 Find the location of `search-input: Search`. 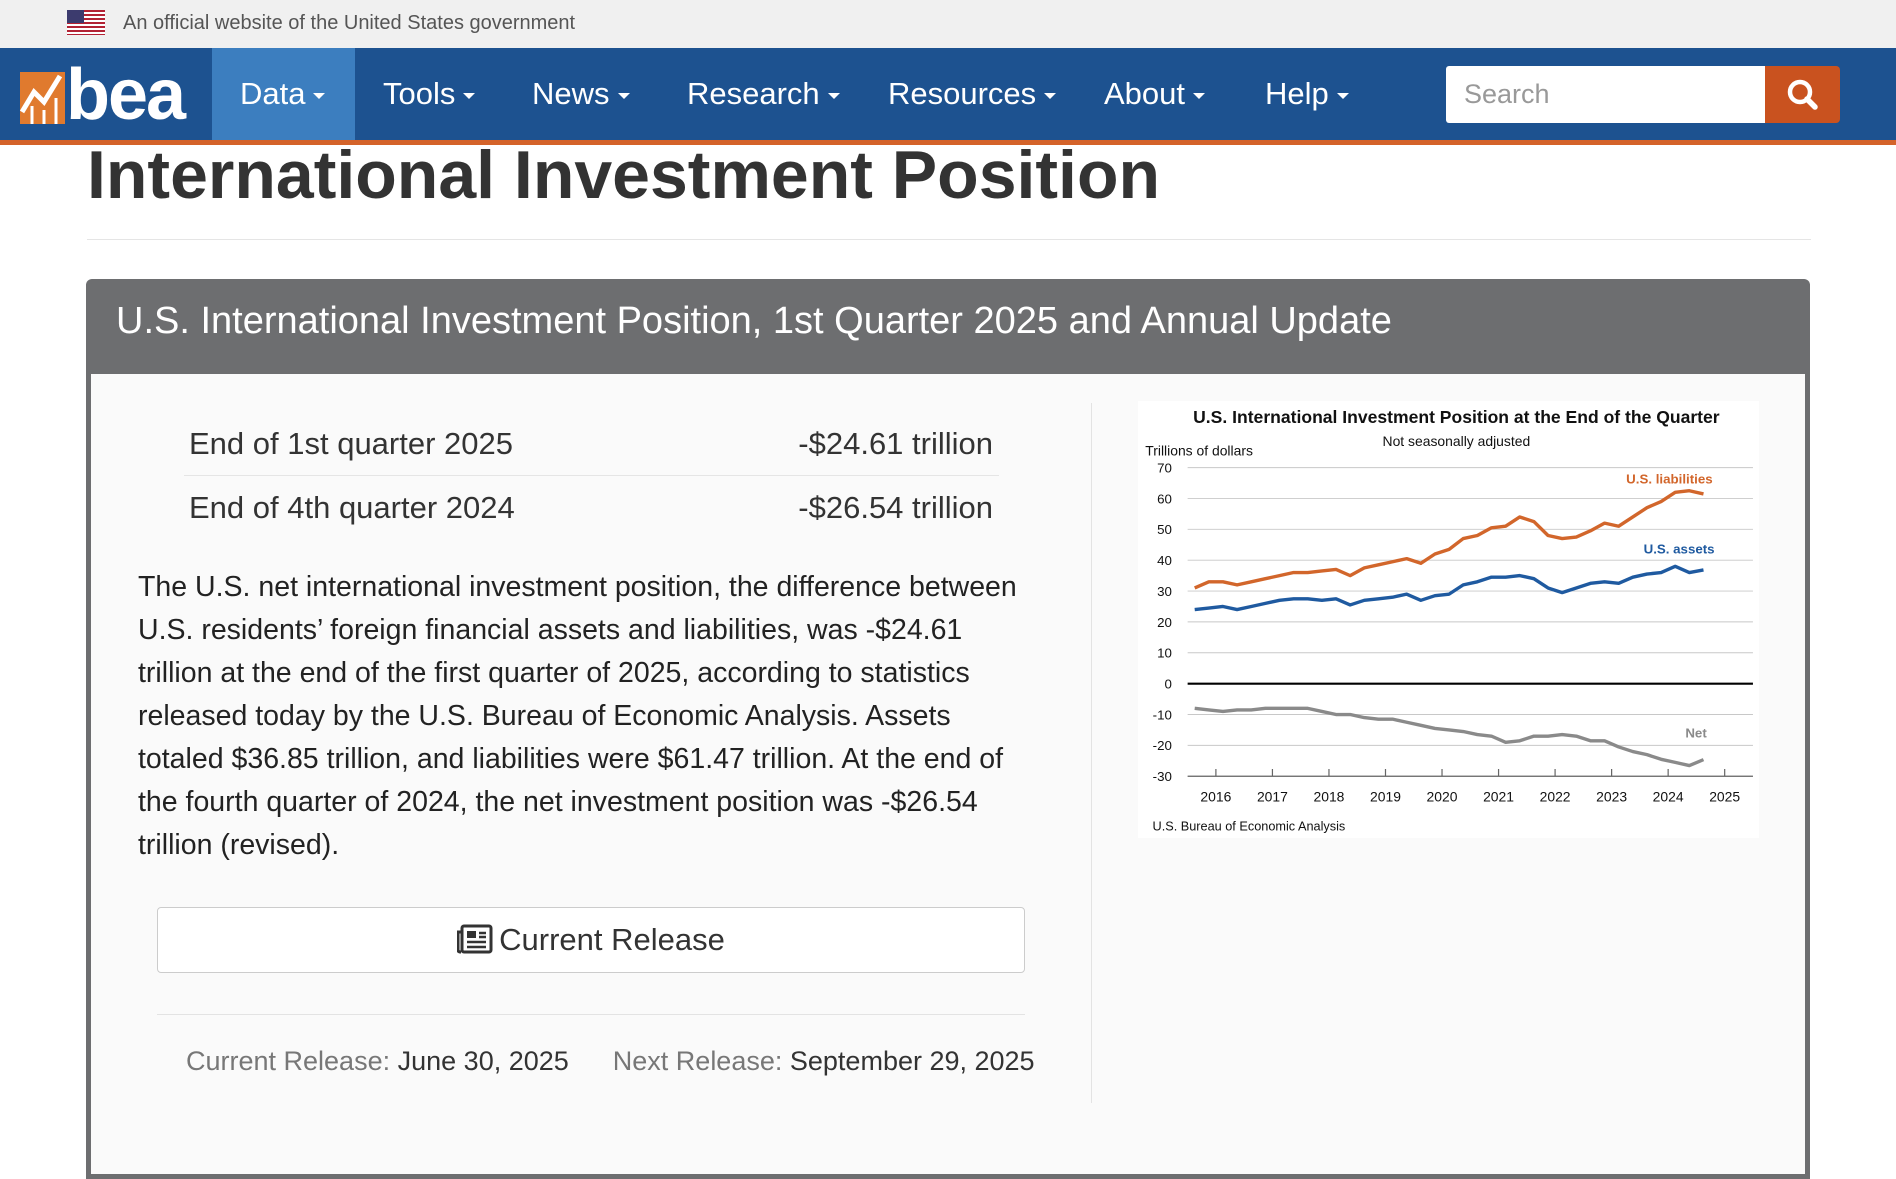

search-input: Search is located at coordinates (1605, 94).